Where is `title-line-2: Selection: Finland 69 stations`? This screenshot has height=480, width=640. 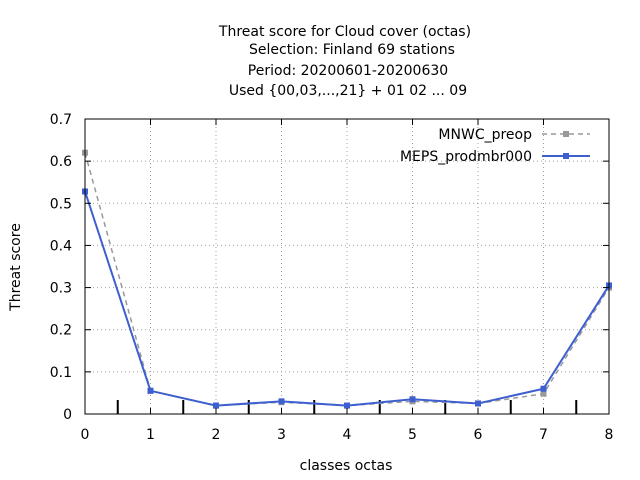
title-line-2: Selection: Finland 69 stations is located at coordinates (352, 50).